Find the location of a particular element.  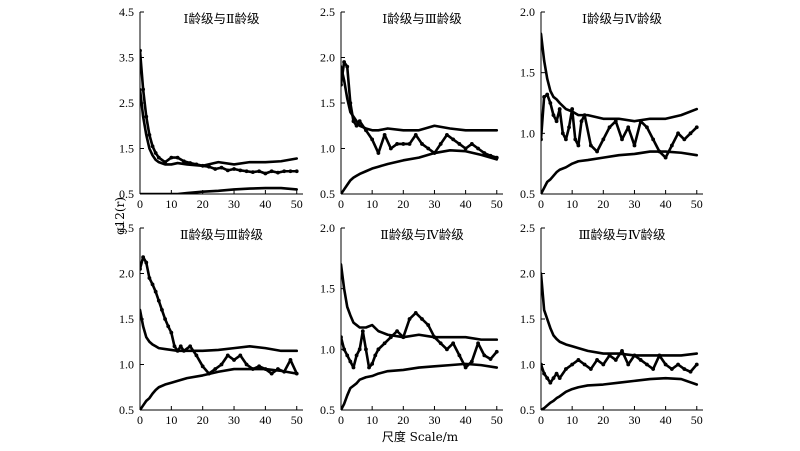

chart-panel-3: 0.5 1.0 1.5 2.0 0 10 20 30 40 50 Ⅰ龄级与Ⅳ龄级 is located at coordinates (611, 108).